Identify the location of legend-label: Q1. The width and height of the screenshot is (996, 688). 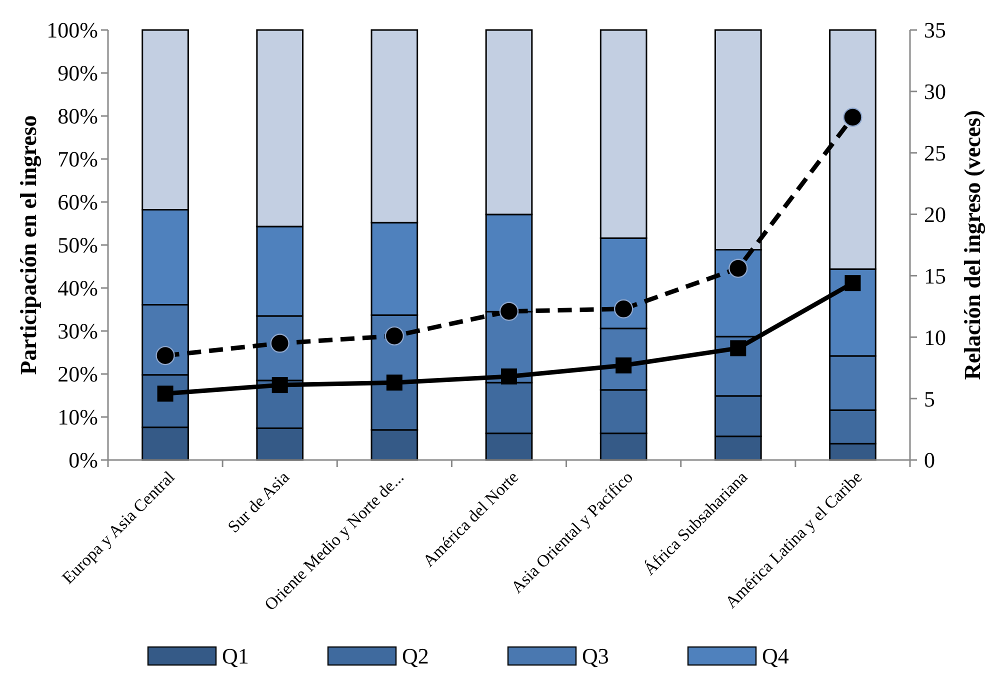
(235, 656).